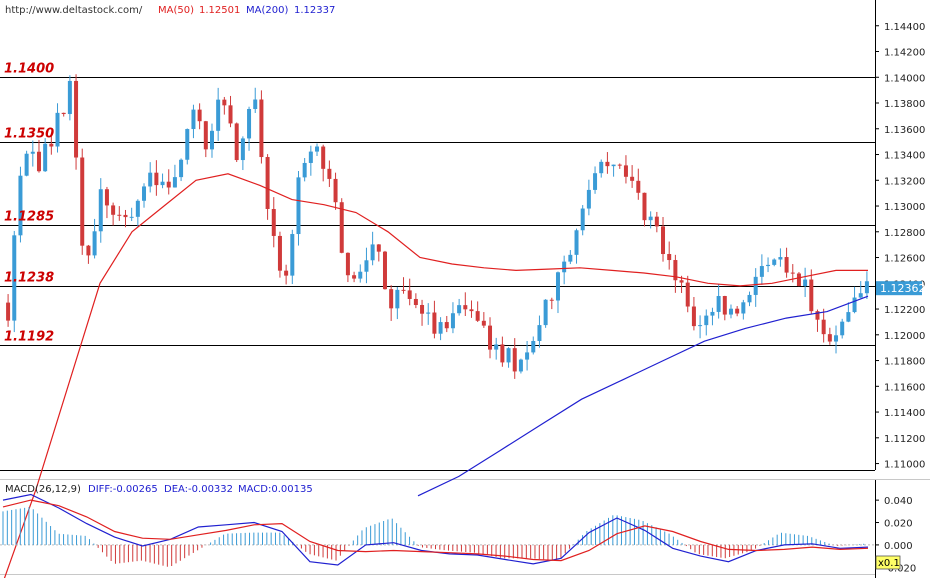 This screenshot has height=578, width=930. I want to click on macd-dea-readout: DEA:-0.00332, so click(198, 489).